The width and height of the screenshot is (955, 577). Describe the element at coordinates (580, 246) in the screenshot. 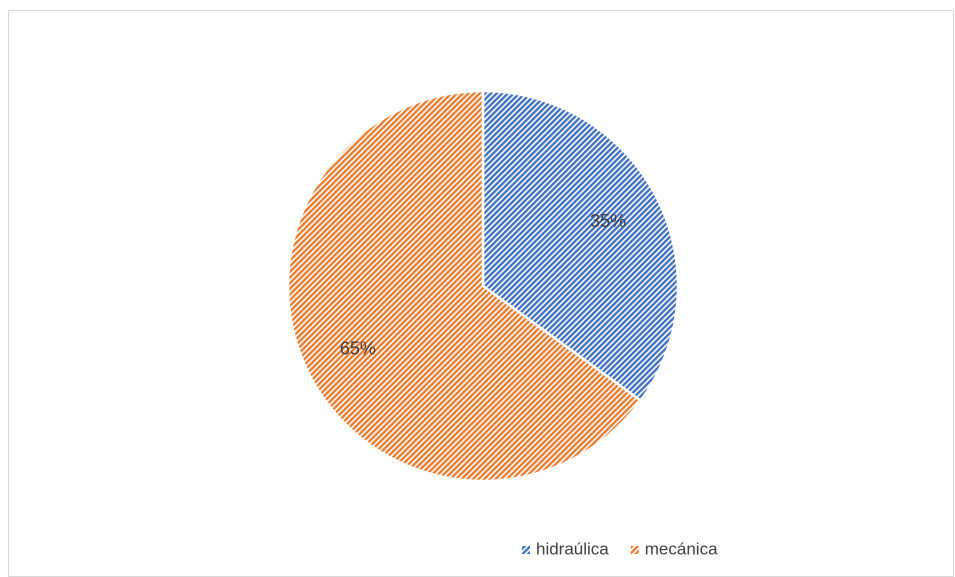

I see `pie-slice` at that location.